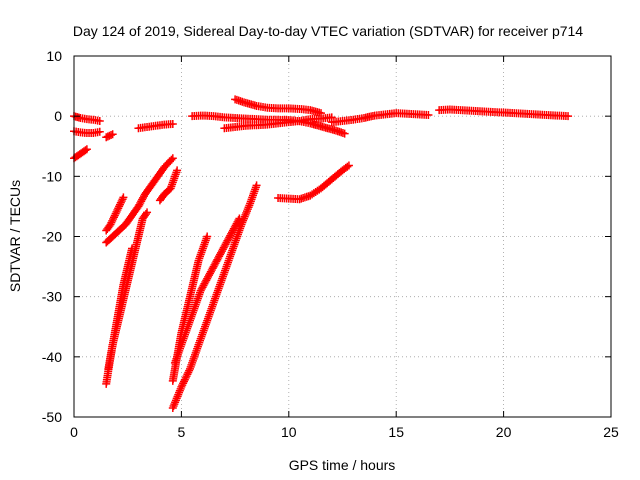  Describe the element at coordinates (52, 417) in the screenshot. I see `y-tick-label: -50` at that location.